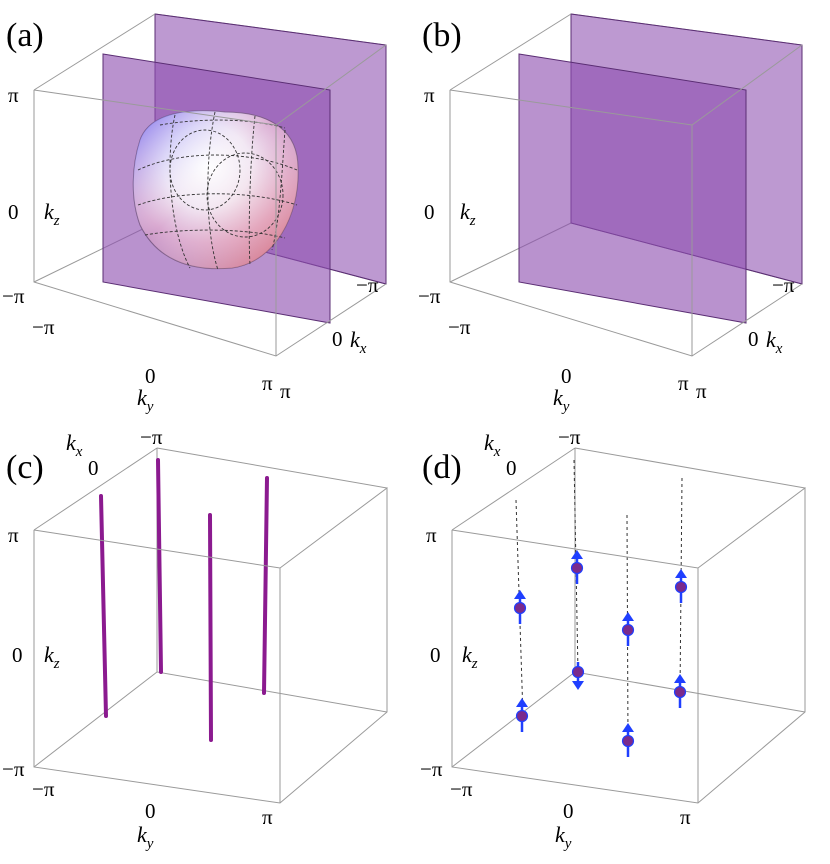  What do you see at coordinates (267, 383) in the screenshot?
I see `panel-a-ky-tick-pi: π` at bounding box center [267, 383].